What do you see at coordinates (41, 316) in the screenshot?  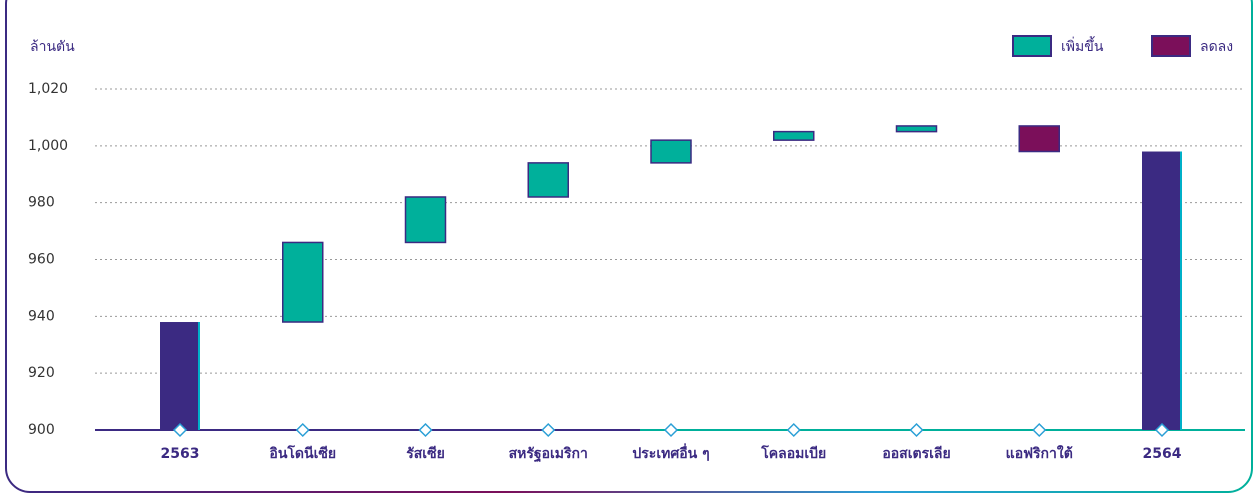 I see `y-tick-label: 940` at bounding box center [41, 316].